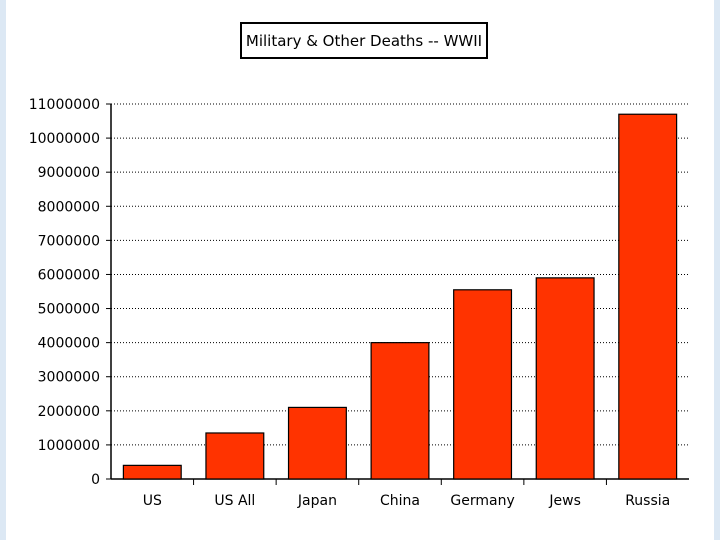  What do you see at coordinates (69, 378) in the screenshot?
I see `y-tick-label: 3000000` at bounding box center [69, 378].